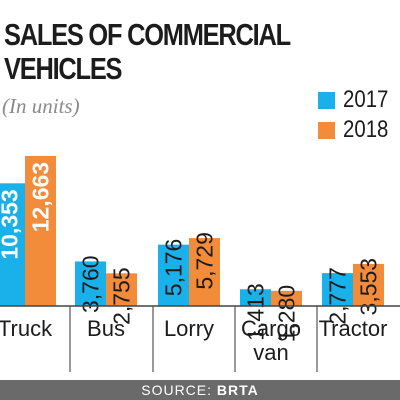 This screenshot has width=400, height=400. I want to click on bar-lorry-2017, so click(173, 275).